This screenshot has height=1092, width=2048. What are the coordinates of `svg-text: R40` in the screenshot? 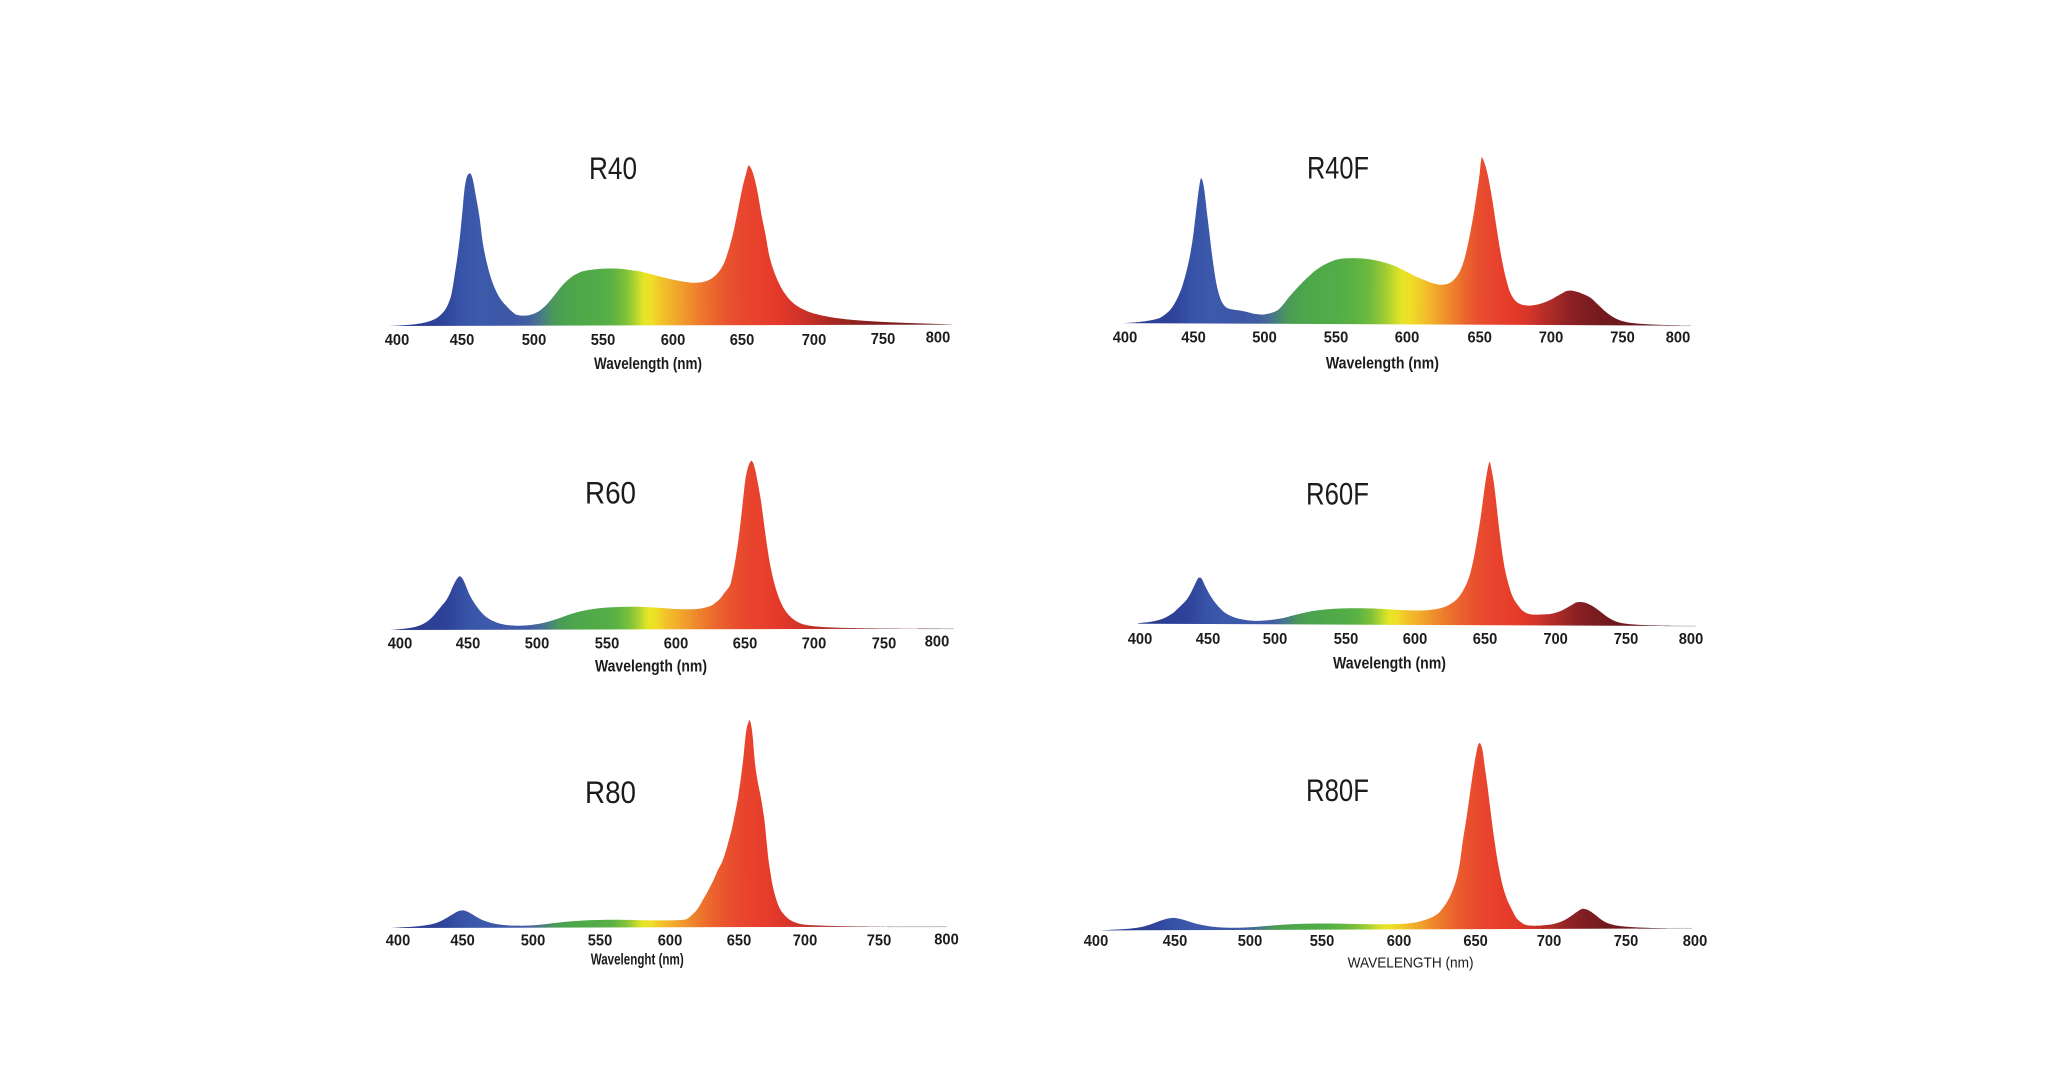 It's located at (613, 168).